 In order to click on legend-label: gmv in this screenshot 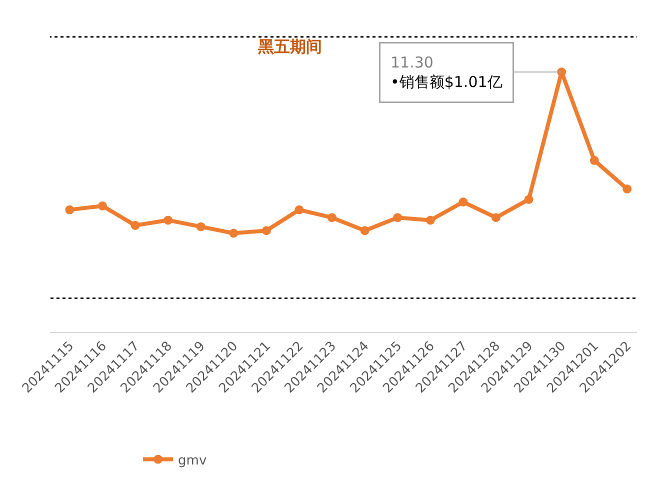, I will do `click(192, 460)`.